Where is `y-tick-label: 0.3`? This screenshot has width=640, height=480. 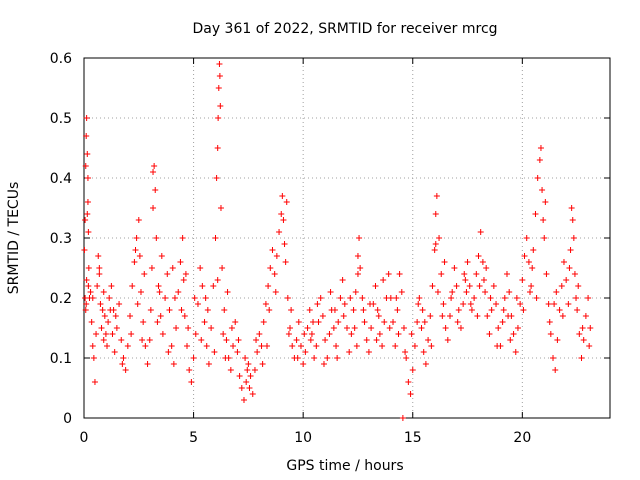
y-tick-label: 0.3 is located at coordinates (61, 239).